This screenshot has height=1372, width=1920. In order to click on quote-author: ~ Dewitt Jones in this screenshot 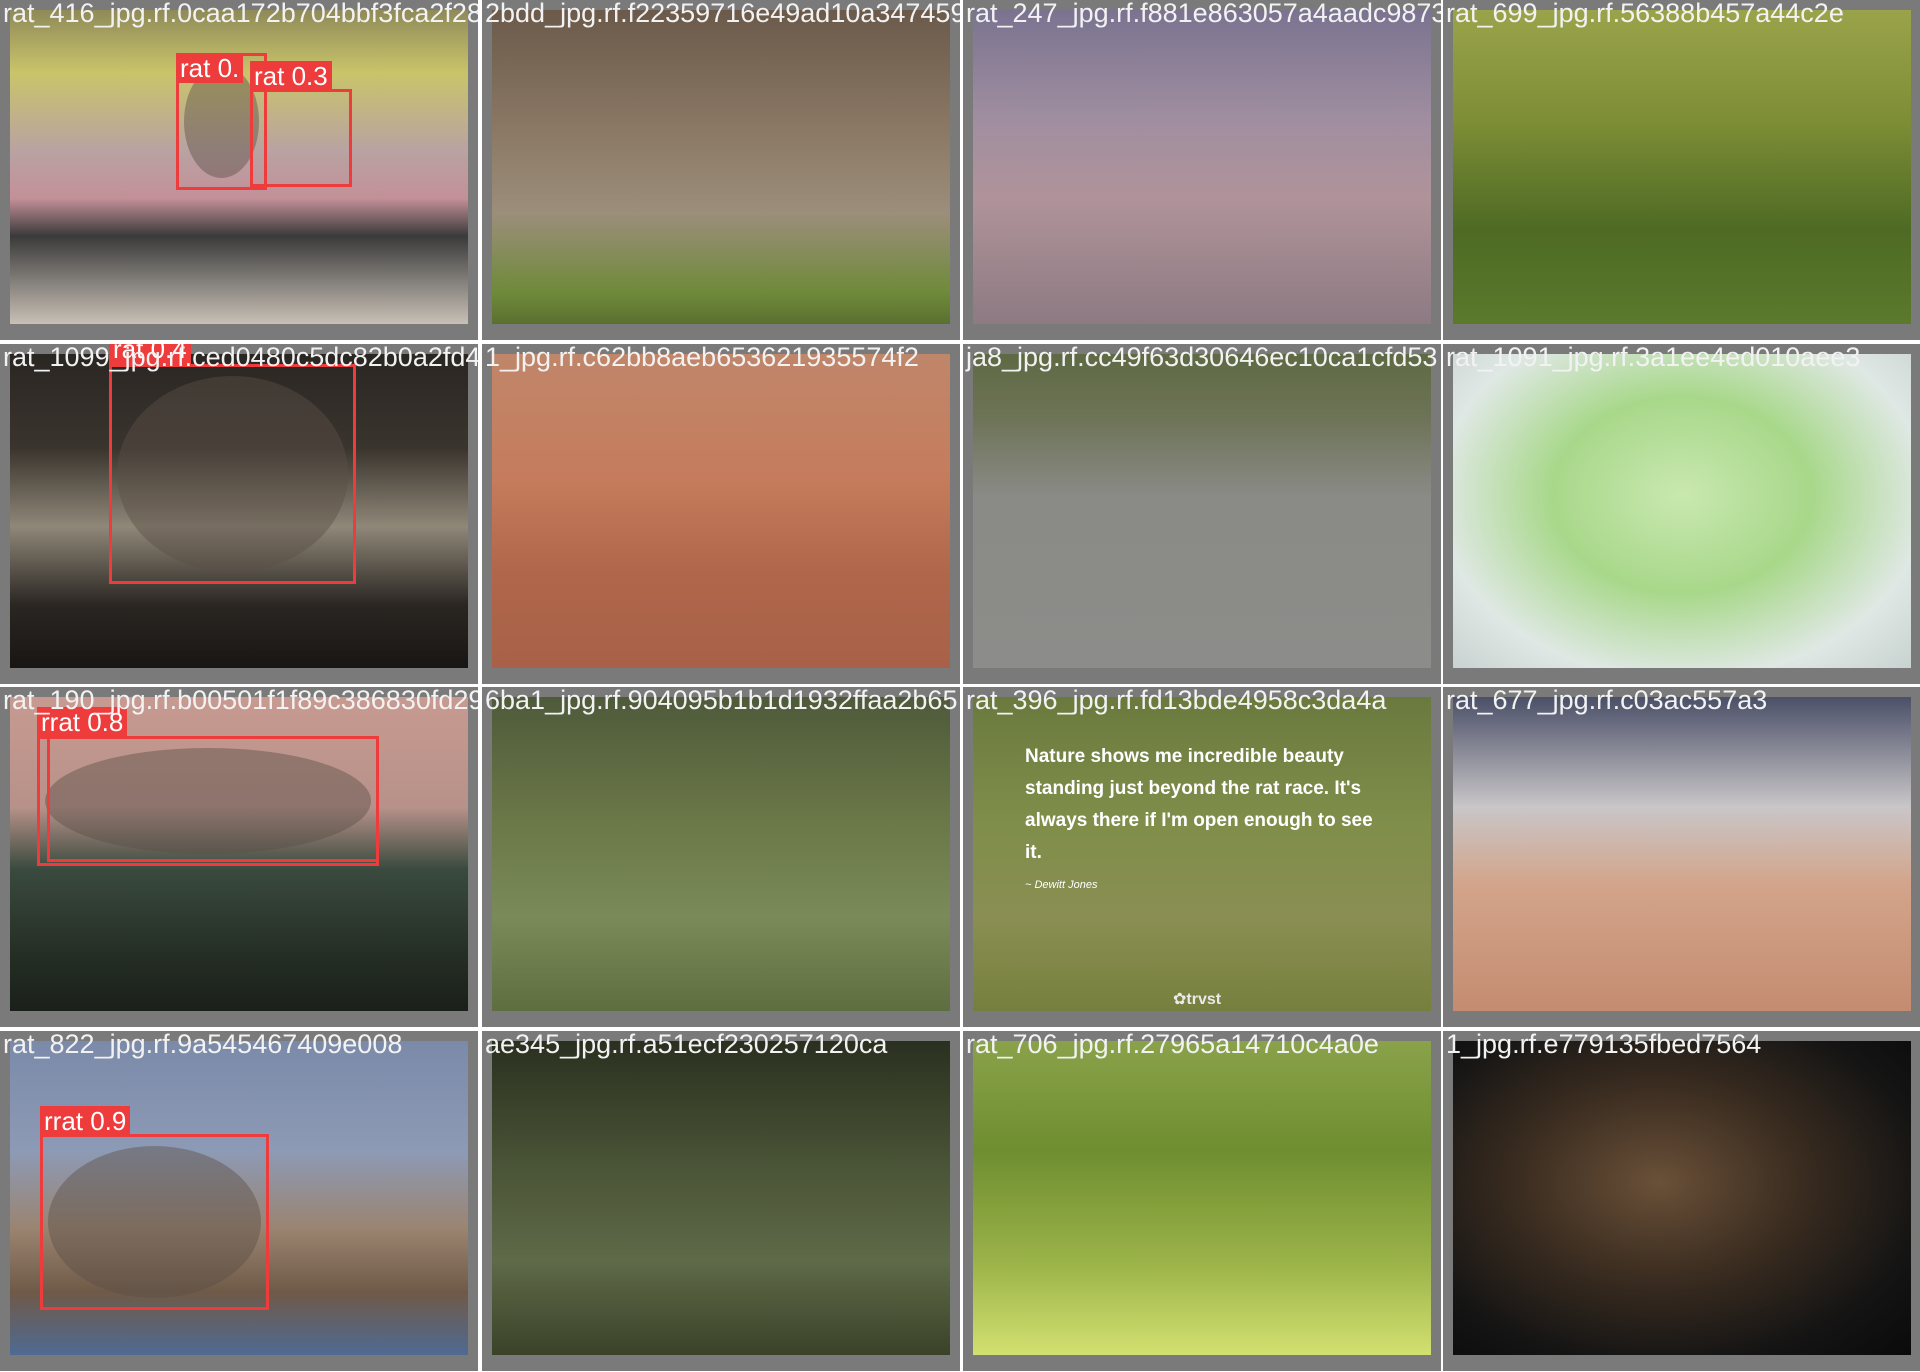, I will do `click(1061, 885)`.